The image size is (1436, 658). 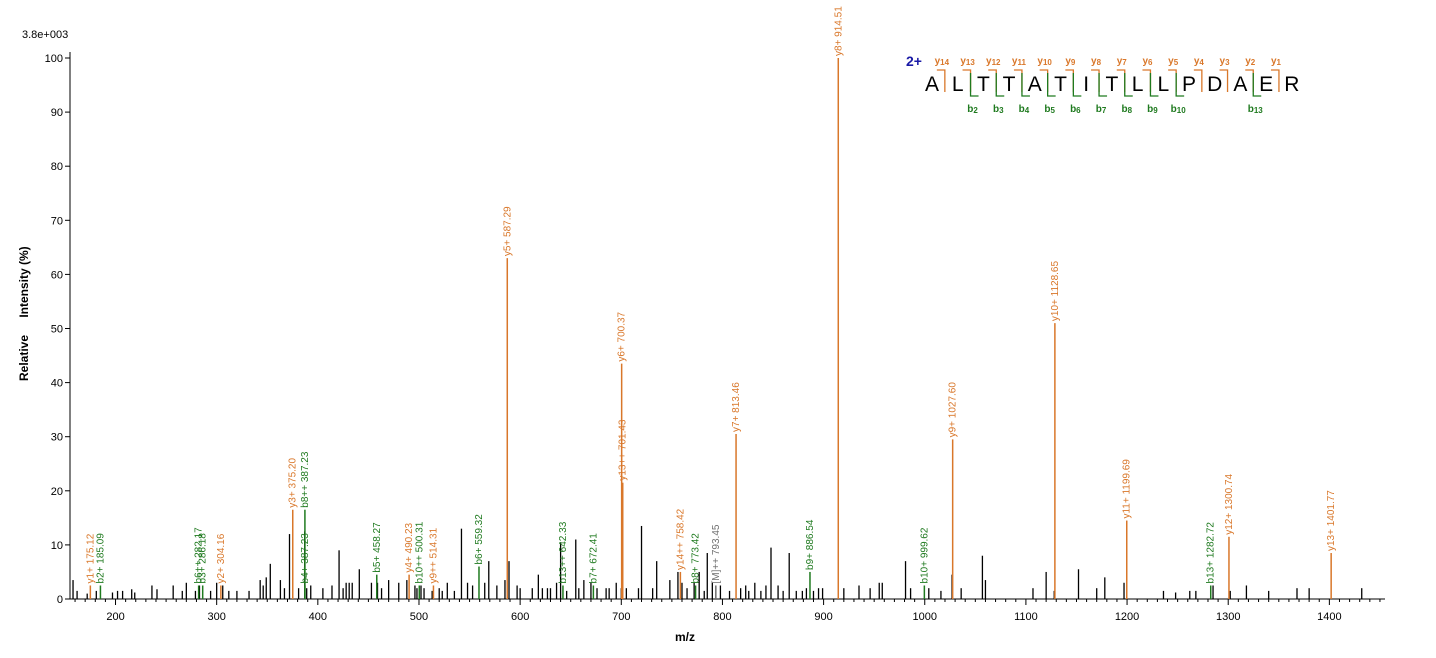 What do you see at coordinates (1127, 617) in the screenshot?
I see `x-tick-label: 1200` at bounding box center [1127, 617].